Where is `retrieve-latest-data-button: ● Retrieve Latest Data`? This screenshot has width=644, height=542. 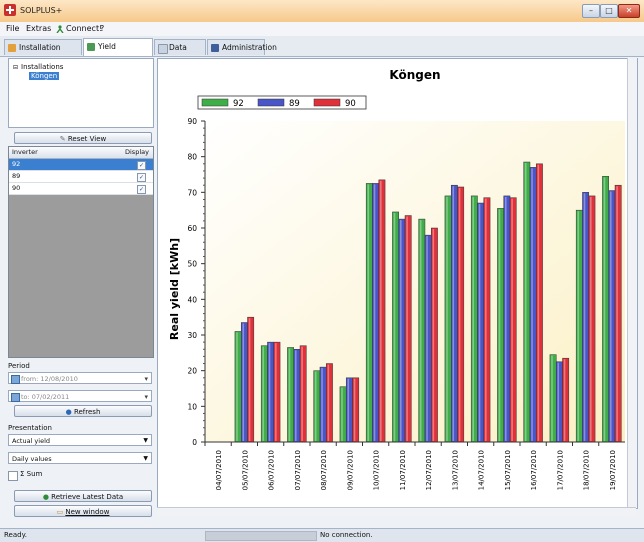 retrieve-latest-data-button: ● Retrieve Latest Data is located at coordinates (83, 496).